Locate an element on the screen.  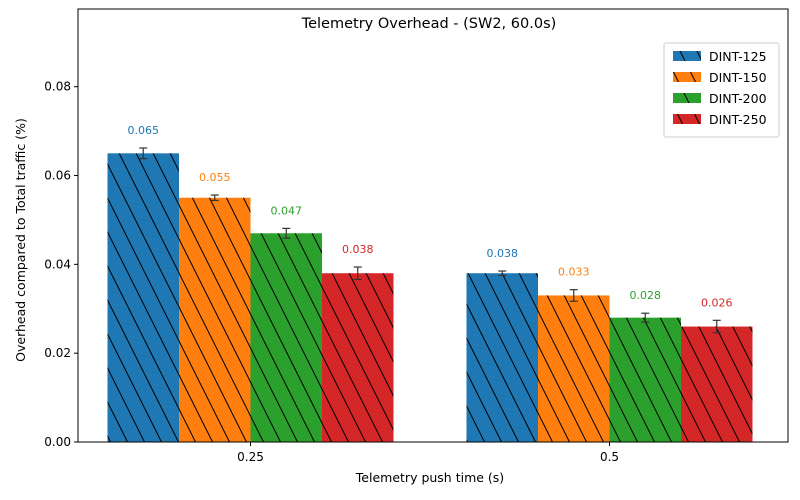
legend-label: DINT-125 is located at coordinates (738, 56).